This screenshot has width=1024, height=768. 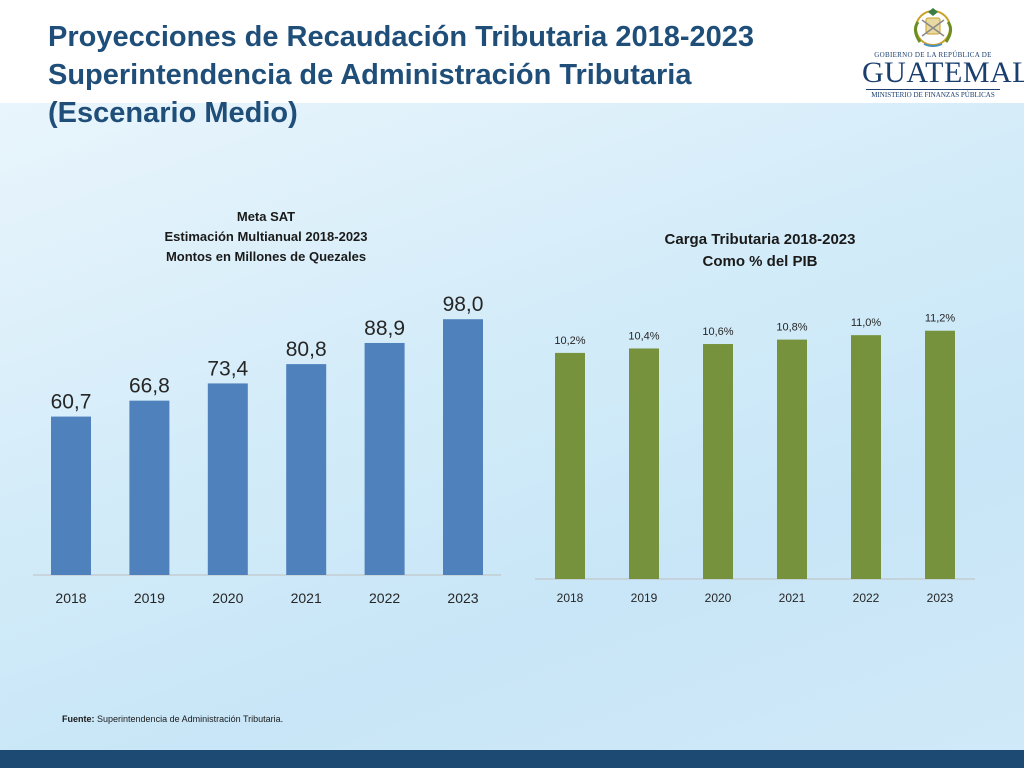 I want to click on chart-1-title-line-3: Montos en Millones de Quezales, so click(x=266, y=256).